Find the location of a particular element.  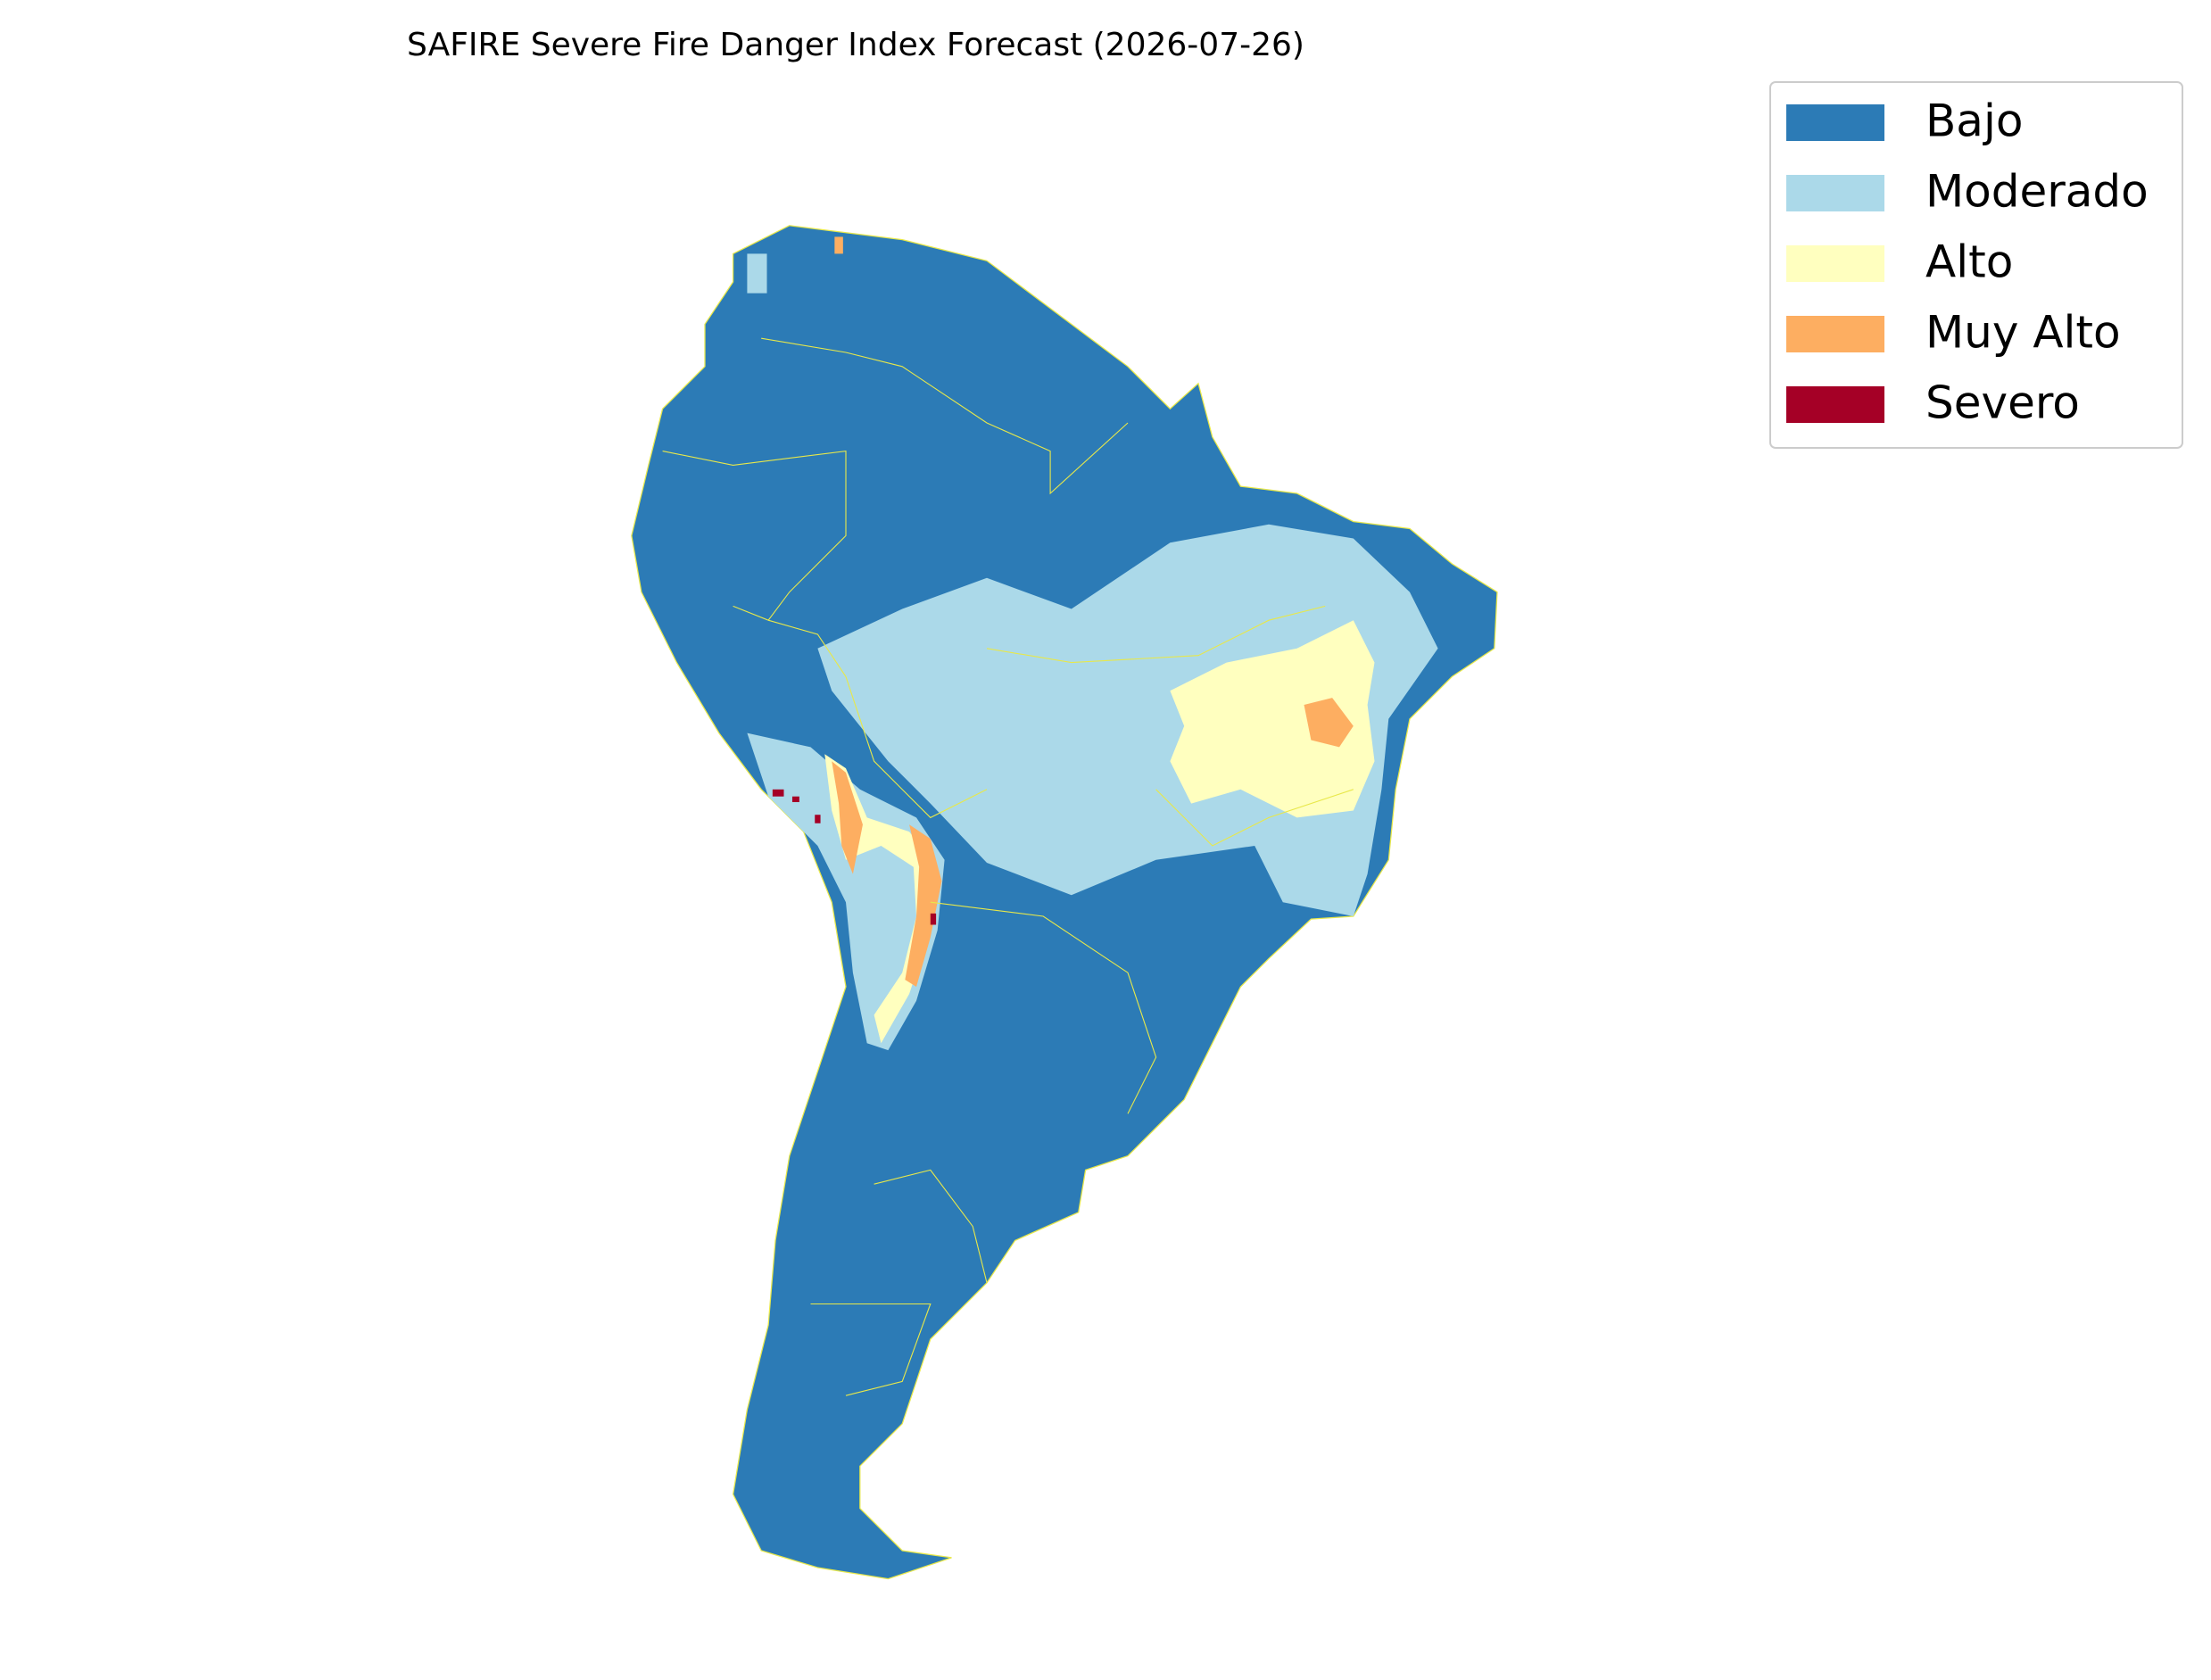

legend-label: Muy Alto is located at coordinates (2023, 333).